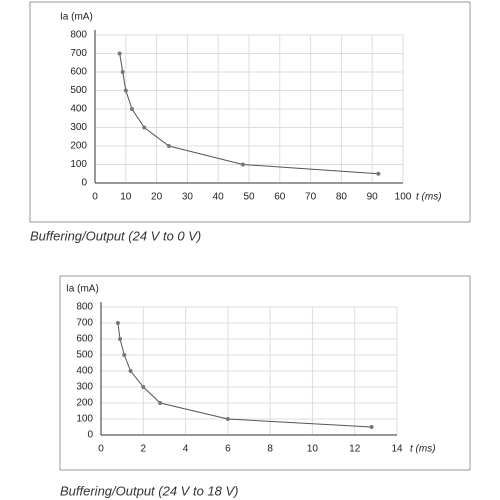 The height and width of the screenshot is (500, 500). I want to click on caption: Buffering/Output (24 V to 18 V), so click(149, 490).